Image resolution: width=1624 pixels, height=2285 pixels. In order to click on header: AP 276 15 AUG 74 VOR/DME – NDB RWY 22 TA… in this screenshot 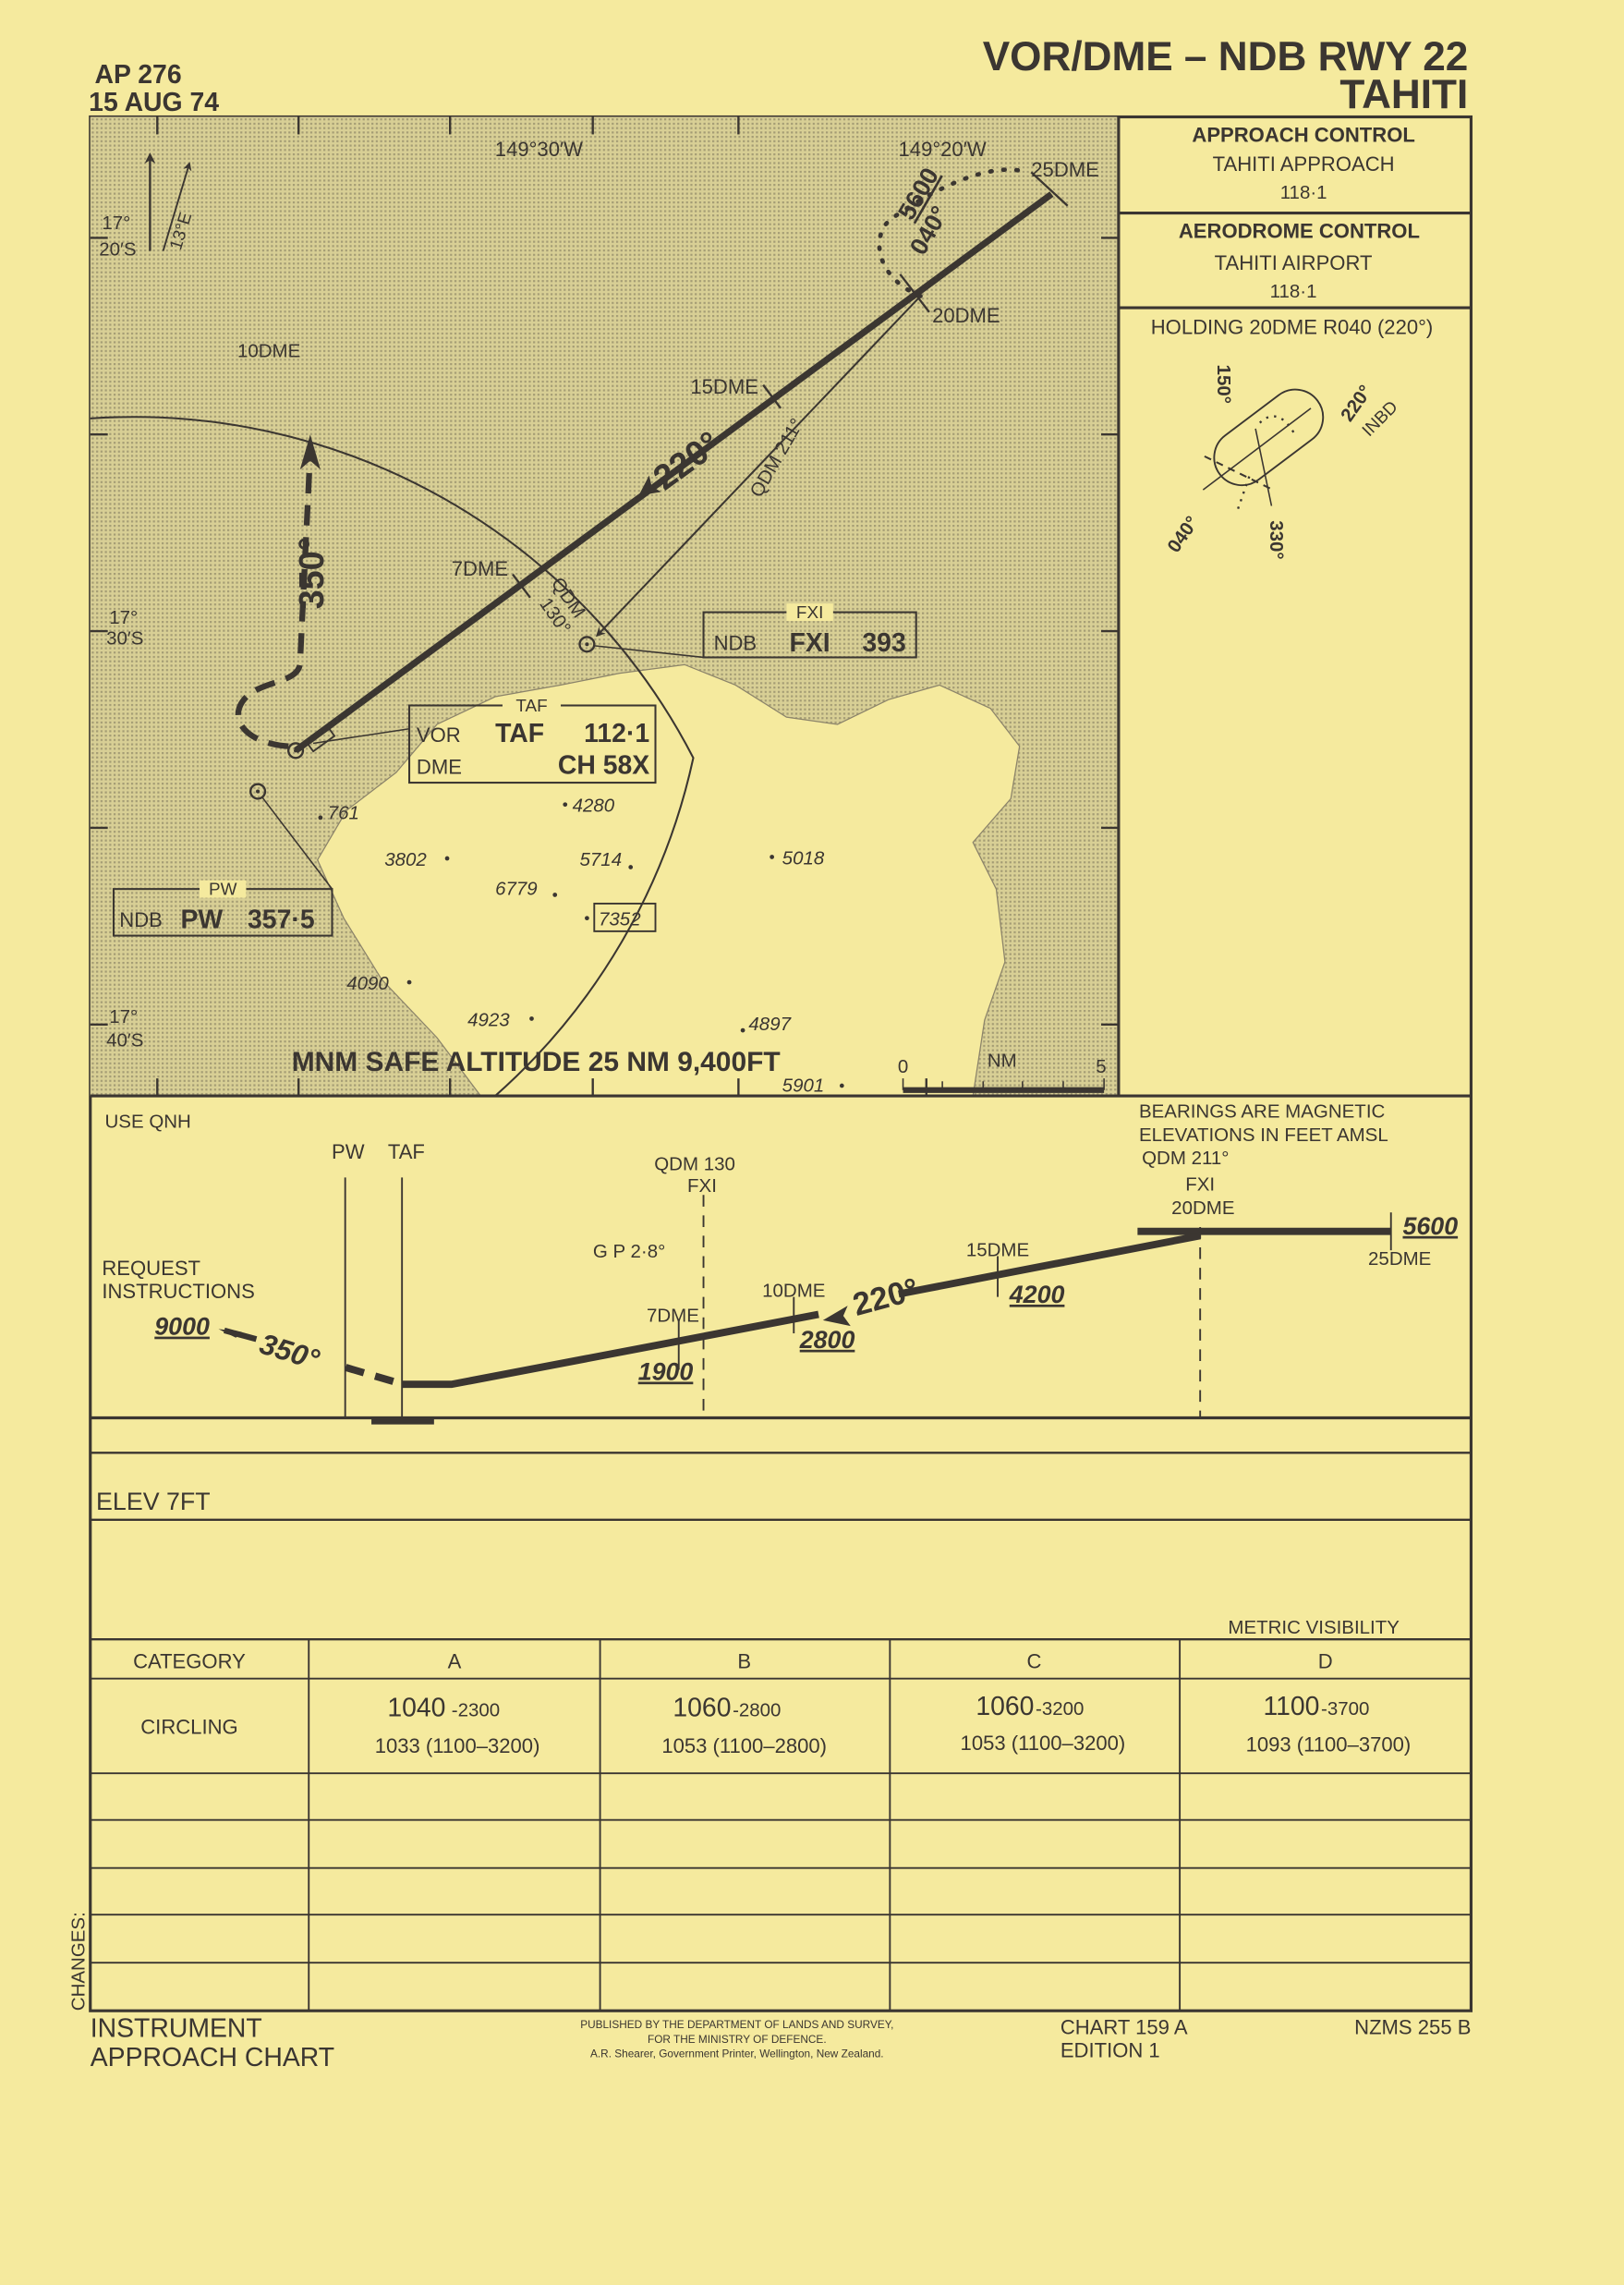, I will do `click(779, 75)`.